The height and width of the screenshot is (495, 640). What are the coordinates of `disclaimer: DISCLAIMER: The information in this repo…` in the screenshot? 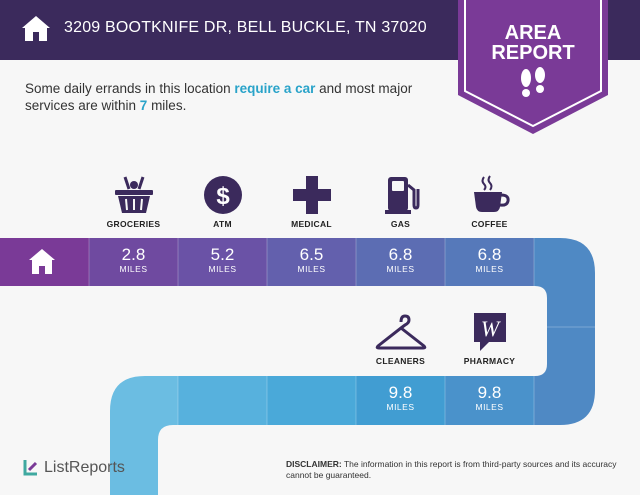 It's located at (456, 470).